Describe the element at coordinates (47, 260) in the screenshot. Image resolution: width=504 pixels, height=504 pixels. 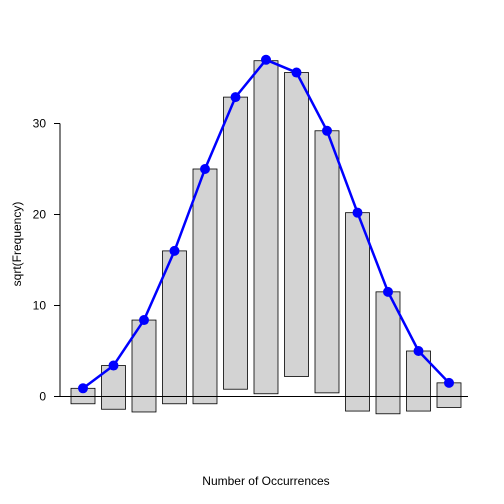
I see `y-axis: 0 10 20 30` at that location.